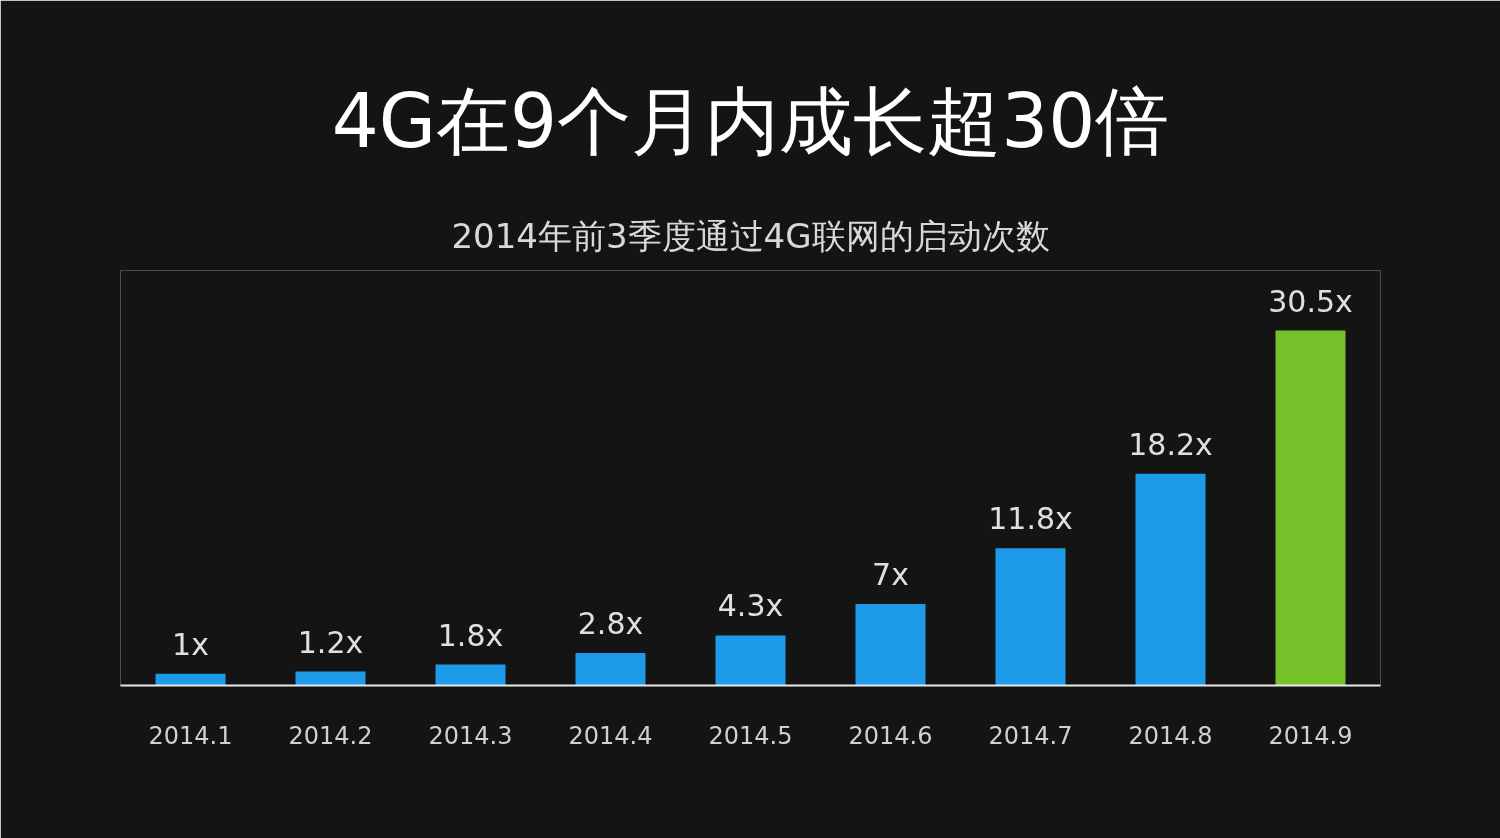 This screenshot has height=838, width=1500. Describe the element at coordinates (190, 735) in the screenshot. I see `x-tick-label: 2014.1` at that location.